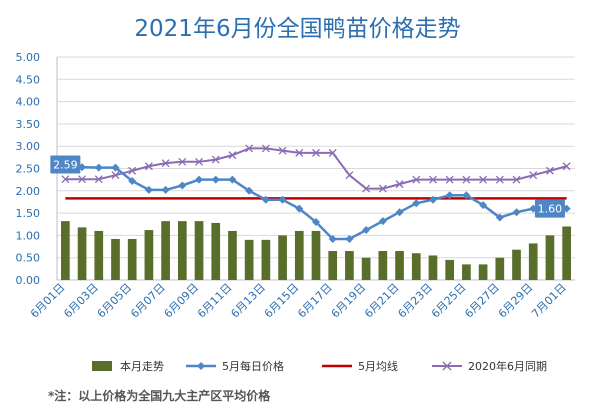  What do you see at coordinates (28, 213) in the screenshot?
I see `y-tick-label: 1.50` at bounding box center [28, 213].